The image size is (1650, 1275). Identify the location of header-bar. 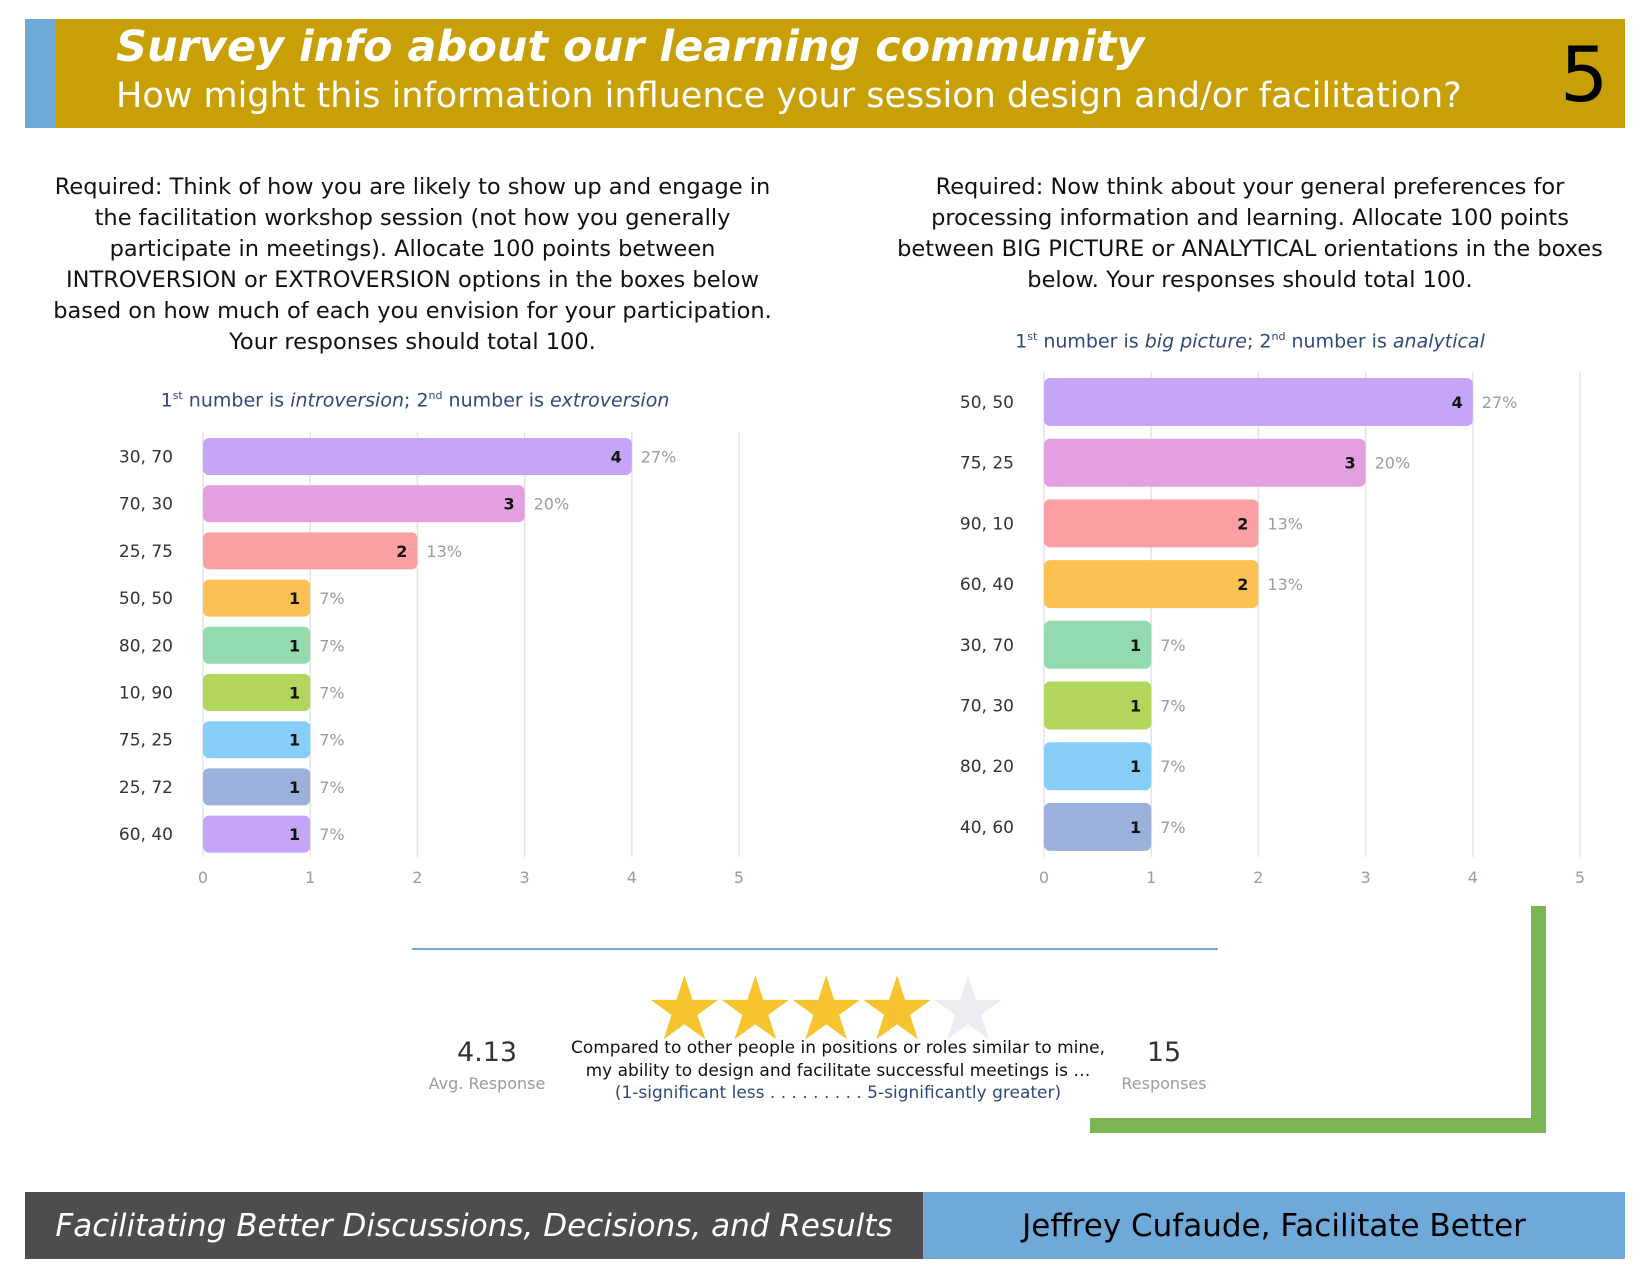
(825, 73).